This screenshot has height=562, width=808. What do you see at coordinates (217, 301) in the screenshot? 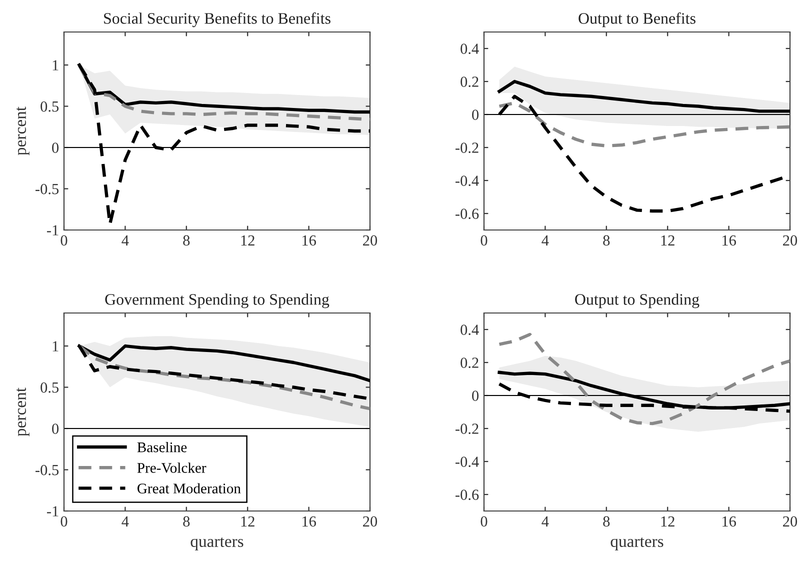
I see `chart-title: Government Spending to Spending` at bounding box center [217, 301].